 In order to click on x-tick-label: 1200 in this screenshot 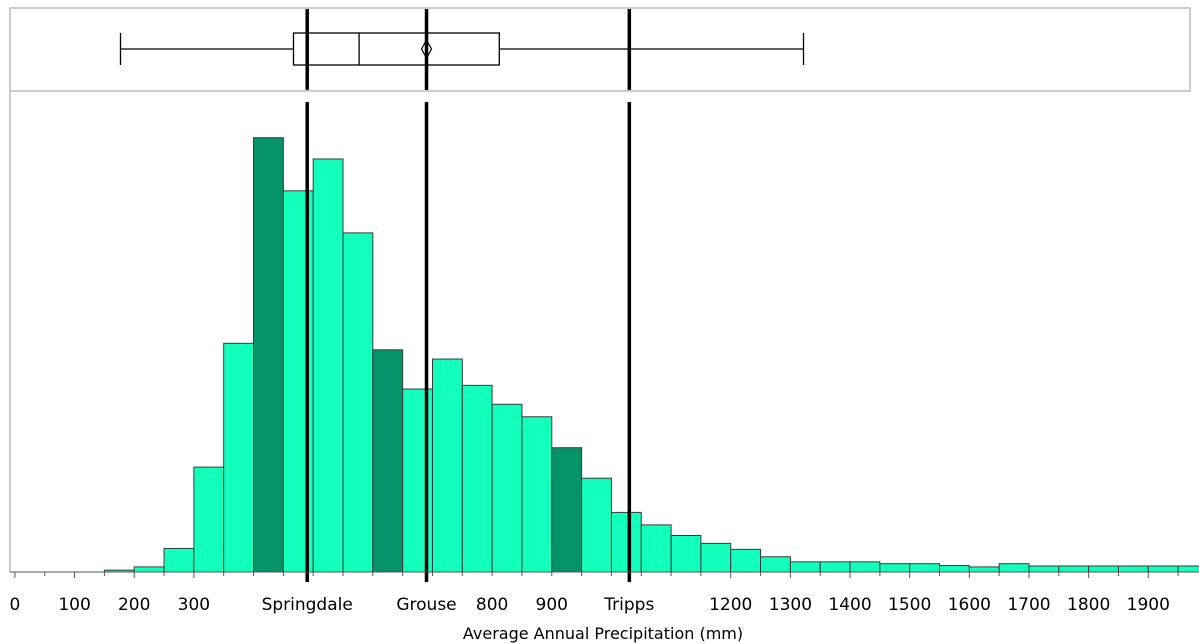, I will do `click(730, 605)`.